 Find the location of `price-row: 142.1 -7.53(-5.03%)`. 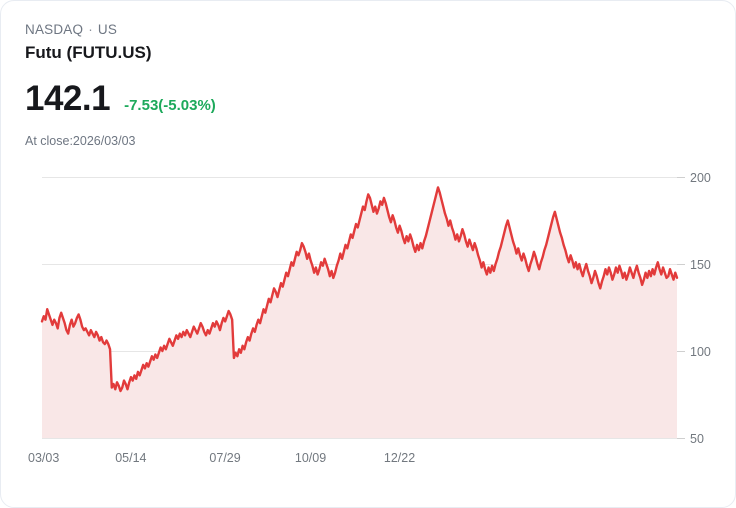

price-row: 142.1 -7.53(-5.03%) is located at coordinates (325, 99).